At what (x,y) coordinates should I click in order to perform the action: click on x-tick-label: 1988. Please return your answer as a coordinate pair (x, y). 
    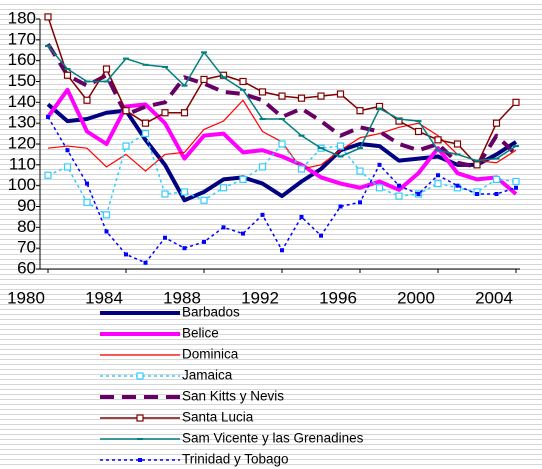
    Looking at the image, I should click on (182, 297).